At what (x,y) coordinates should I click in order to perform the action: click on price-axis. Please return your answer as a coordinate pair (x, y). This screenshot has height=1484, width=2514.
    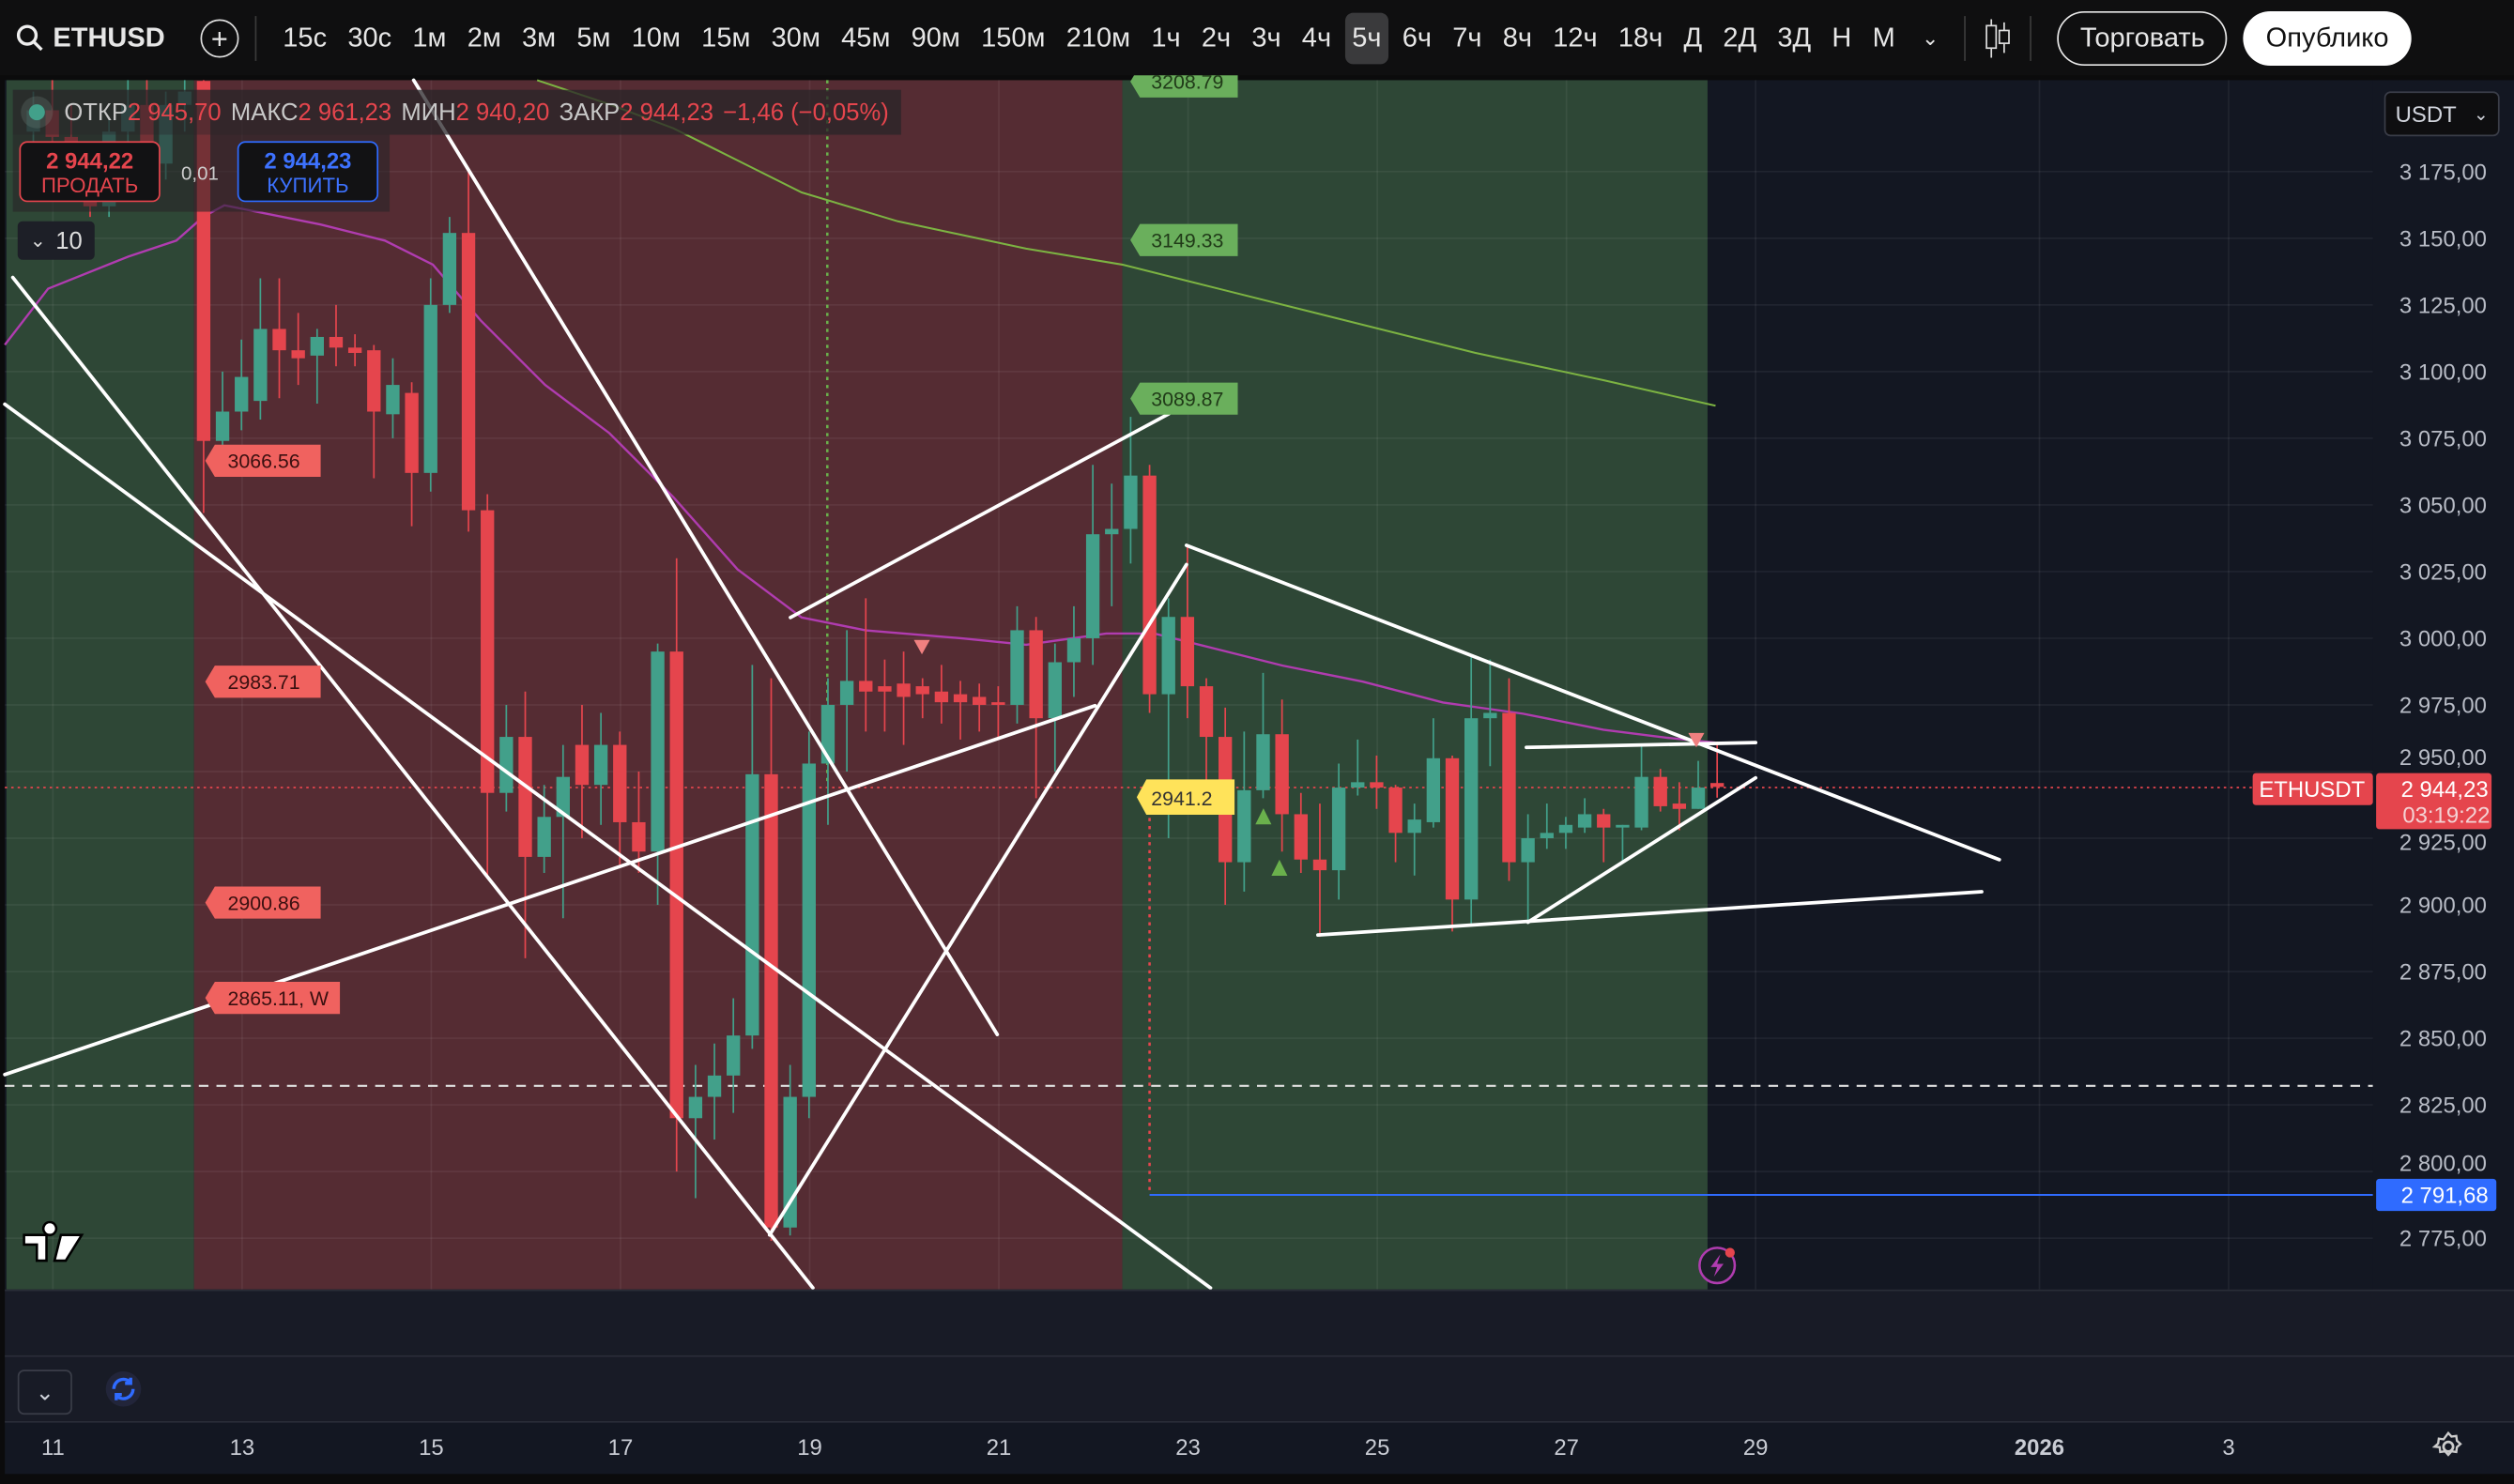
    Looking at the image, I should click on (2443, 685).